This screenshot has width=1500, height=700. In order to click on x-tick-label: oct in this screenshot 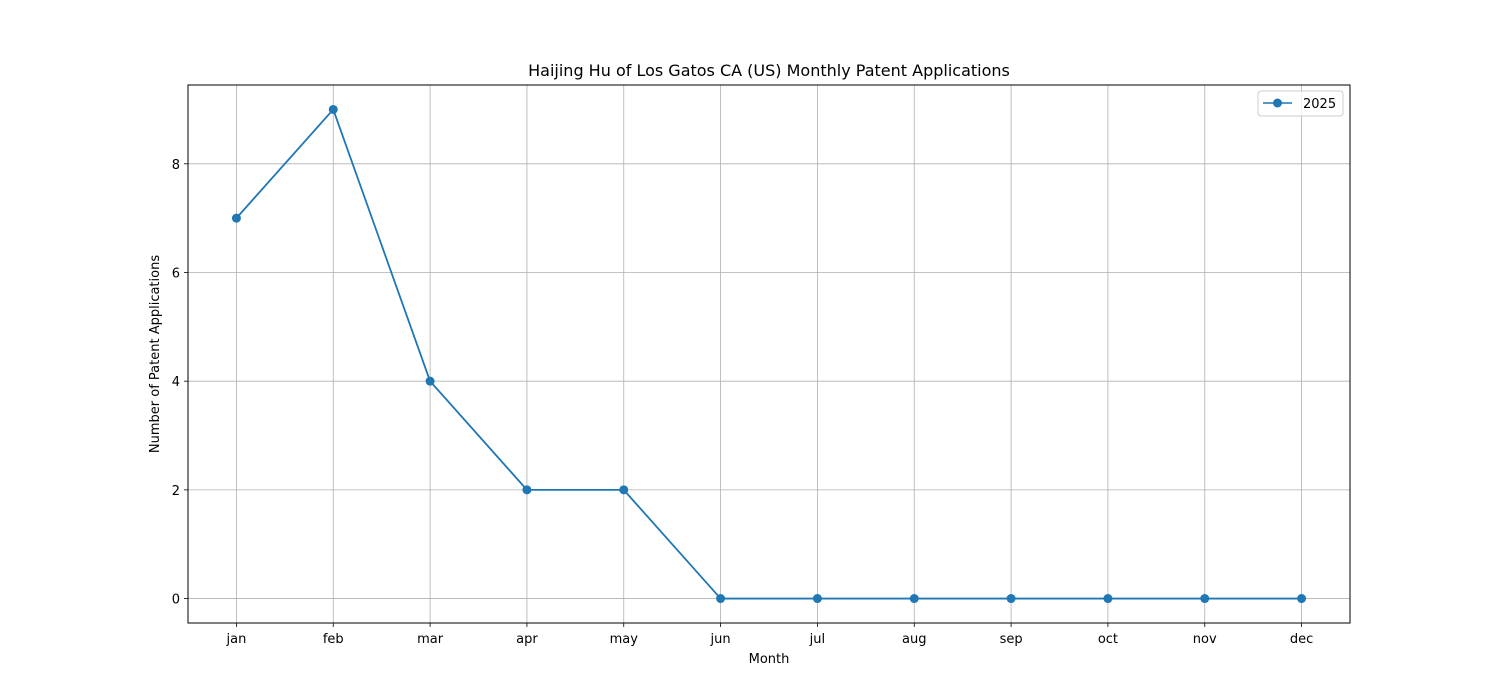, I will do `click(1108, 639)`.